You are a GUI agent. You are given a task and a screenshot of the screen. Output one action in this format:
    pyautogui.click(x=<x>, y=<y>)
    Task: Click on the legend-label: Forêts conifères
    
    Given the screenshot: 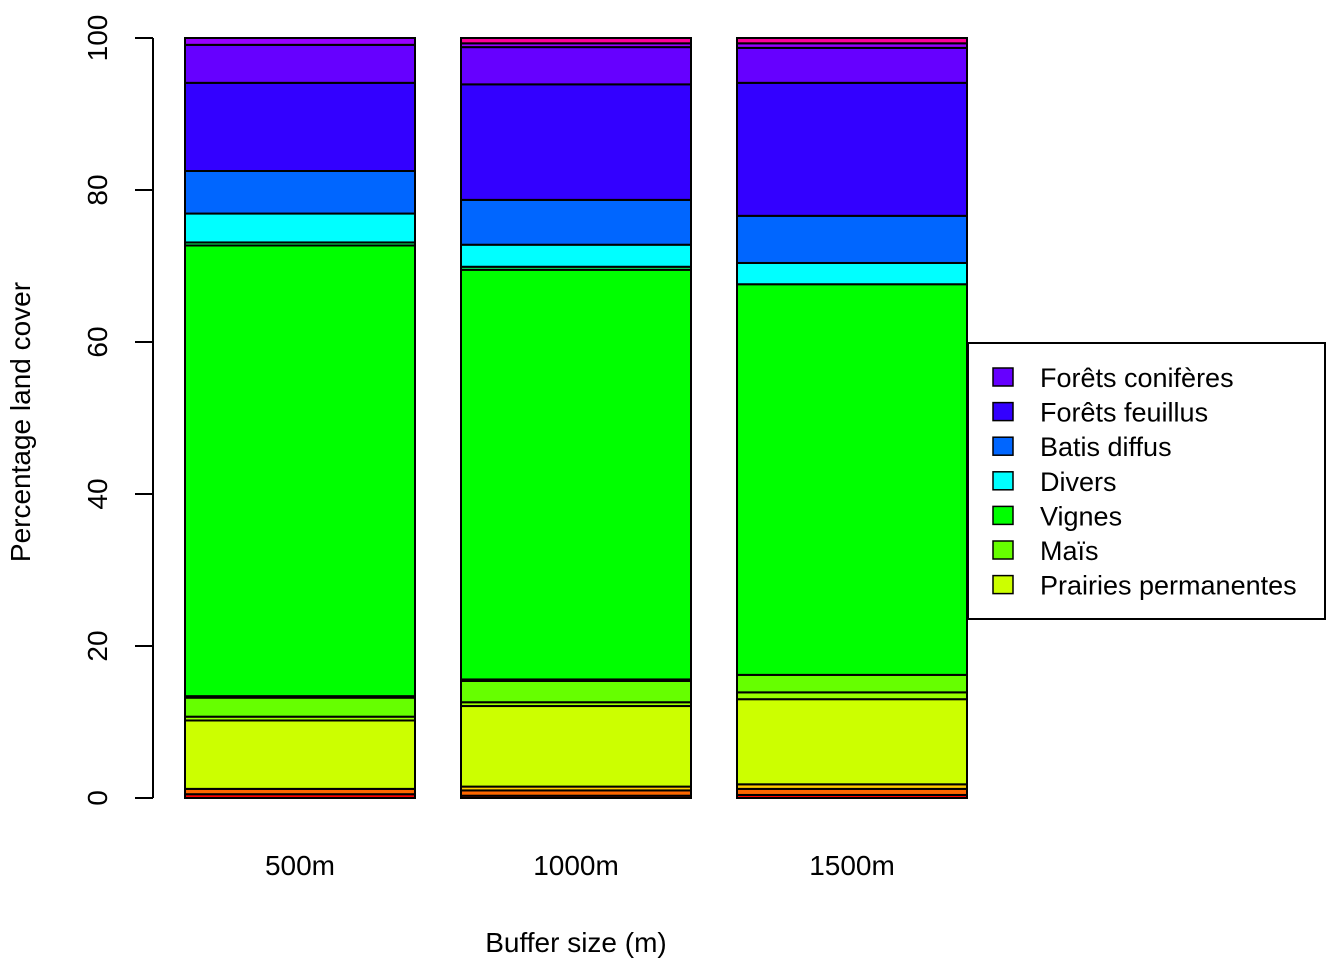 What is the action you would take?
    pyautogui.click(x=1137, y=378)
    